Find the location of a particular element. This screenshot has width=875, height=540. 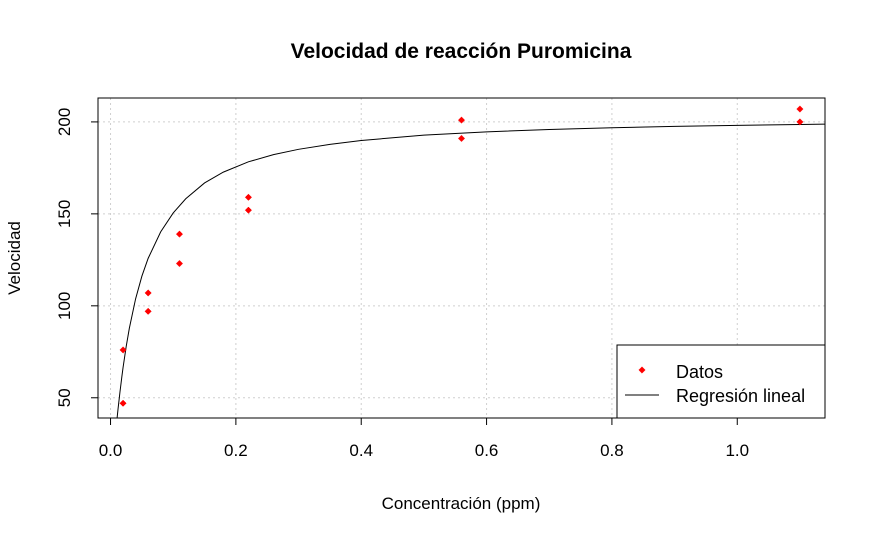

x-tick-label: 0.8 is located at coordinates (612, 450).